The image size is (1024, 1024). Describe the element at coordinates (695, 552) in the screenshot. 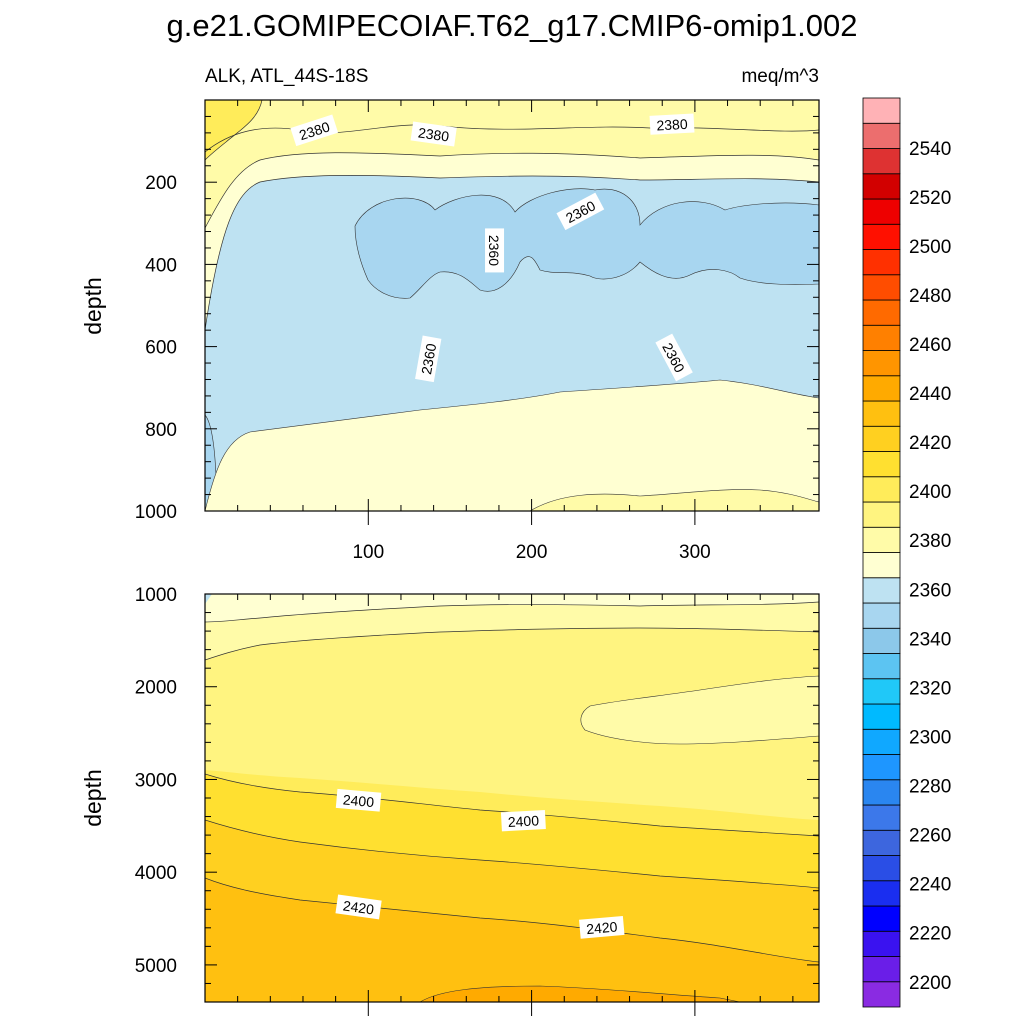

I see `x-tick-label: 300` at that location.